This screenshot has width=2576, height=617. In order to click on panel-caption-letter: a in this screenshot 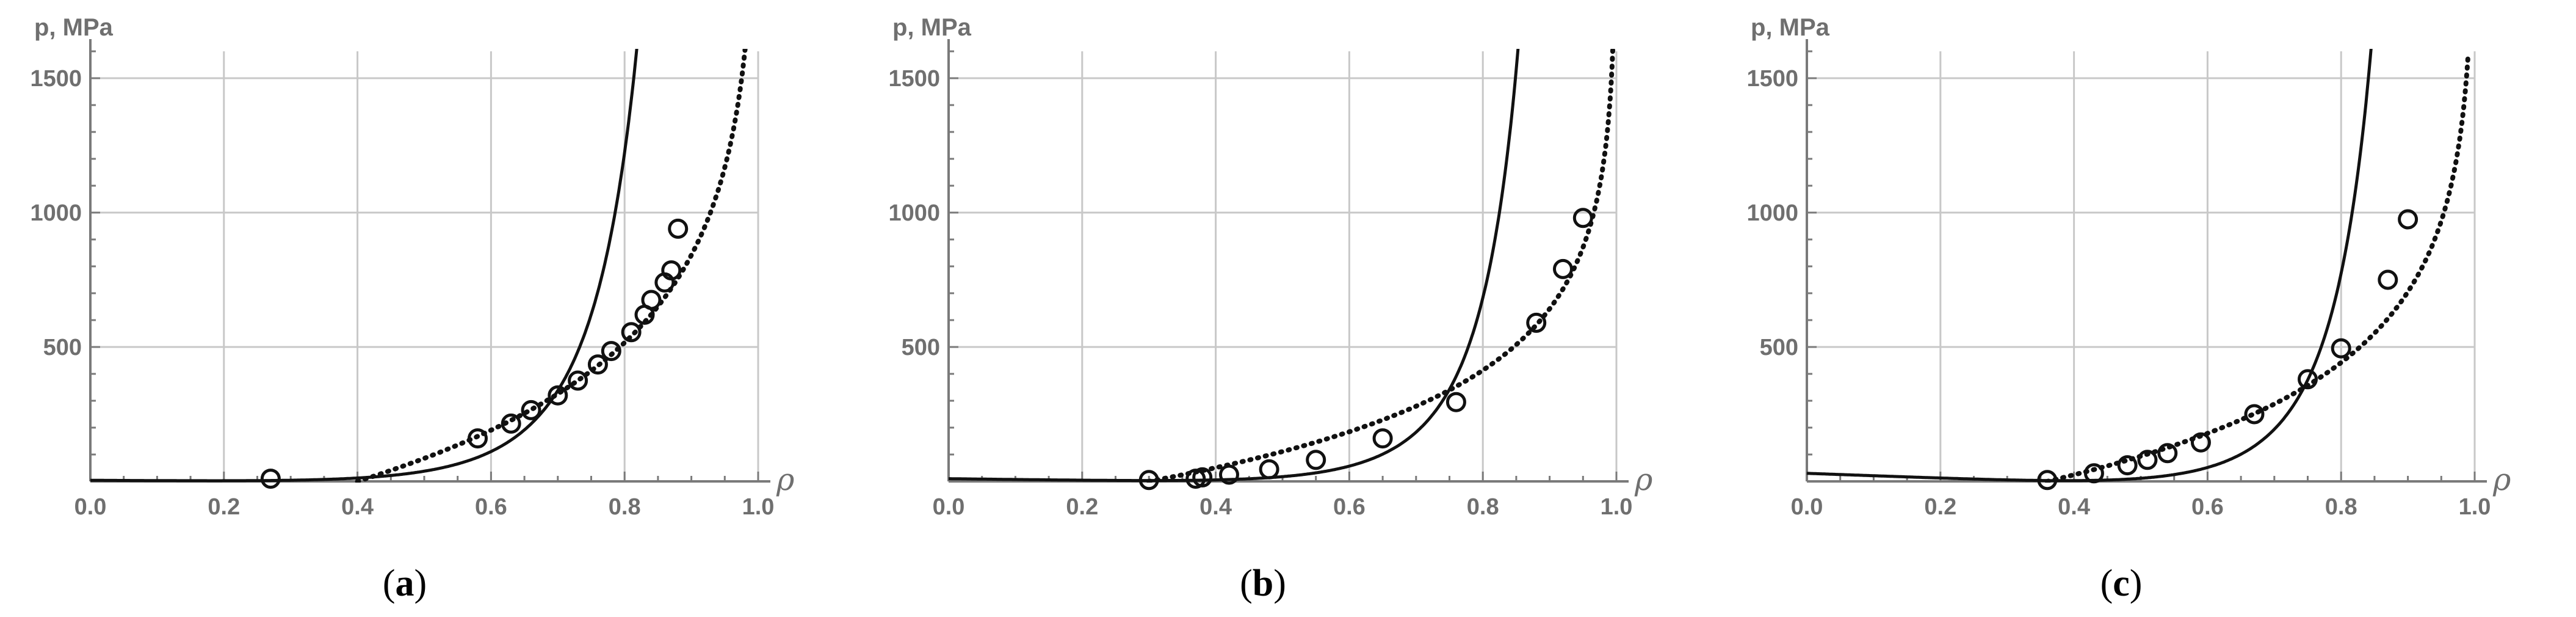, I will do `click(405, 583)`.